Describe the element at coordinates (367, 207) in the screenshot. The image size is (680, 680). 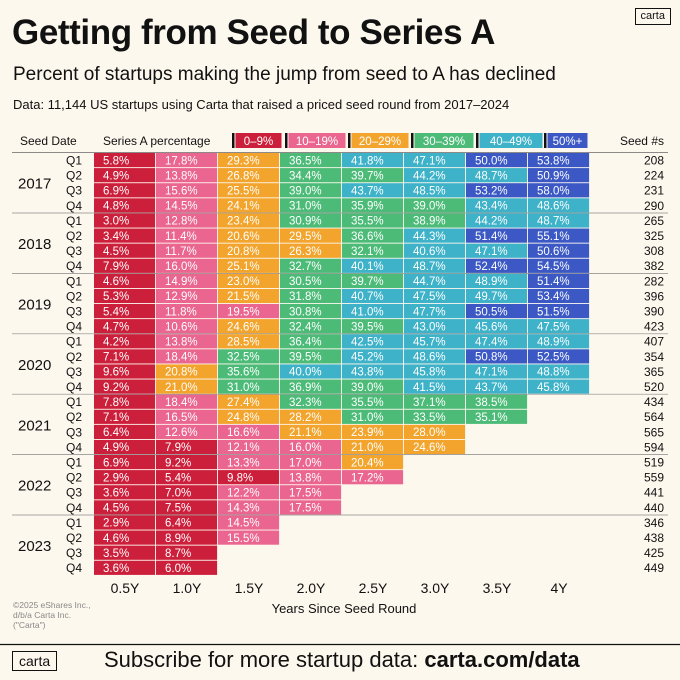
I see `cell-value-label: 35.9%` at that location.